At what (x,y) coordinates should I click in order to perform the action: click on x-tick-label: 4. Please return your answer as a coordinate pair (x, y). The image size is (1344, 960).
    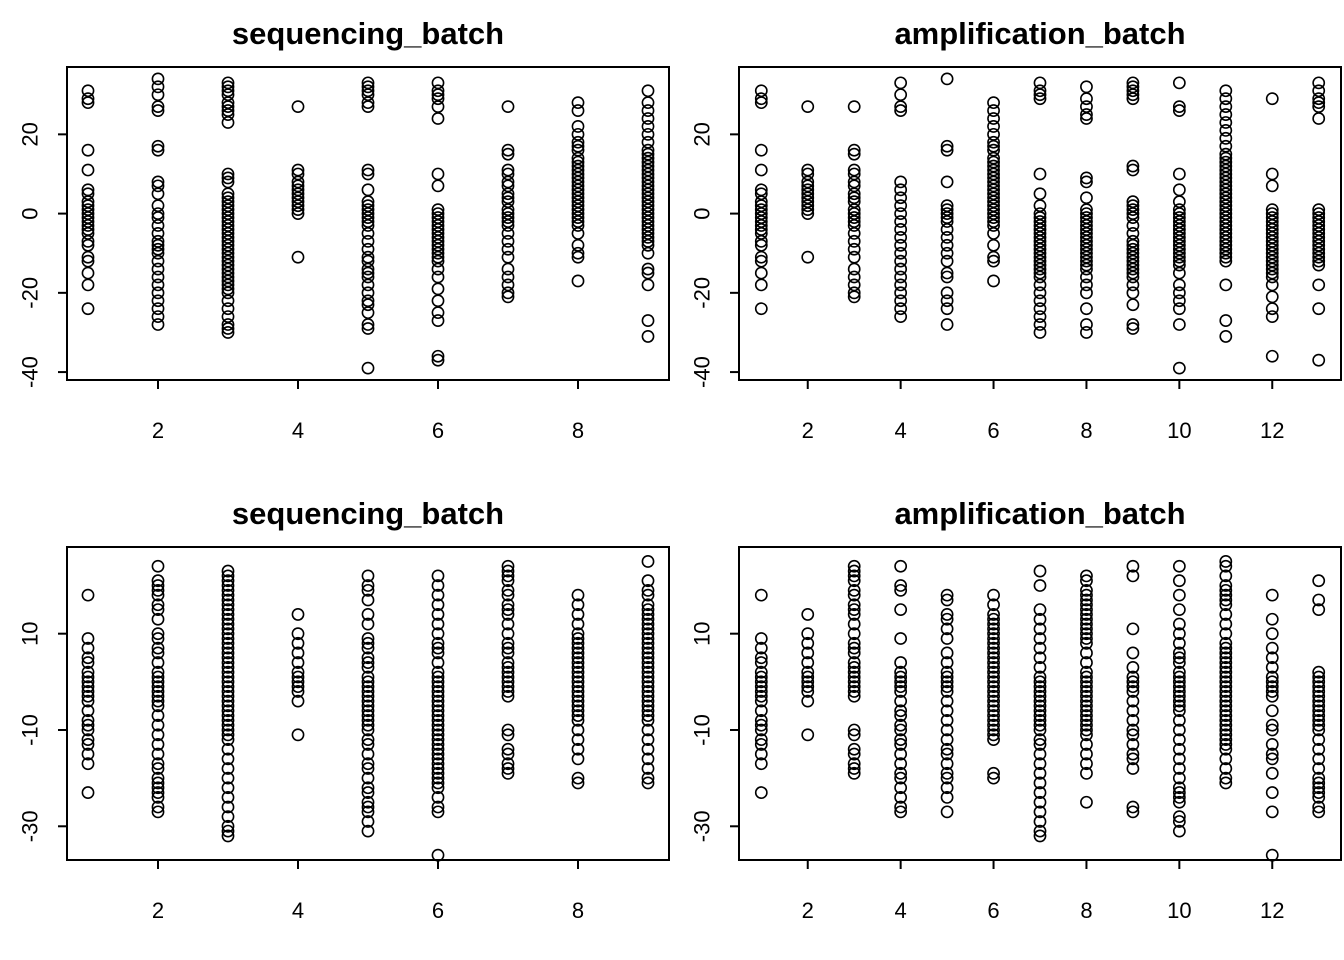
    Looking at the image, I should click on (901, 910).